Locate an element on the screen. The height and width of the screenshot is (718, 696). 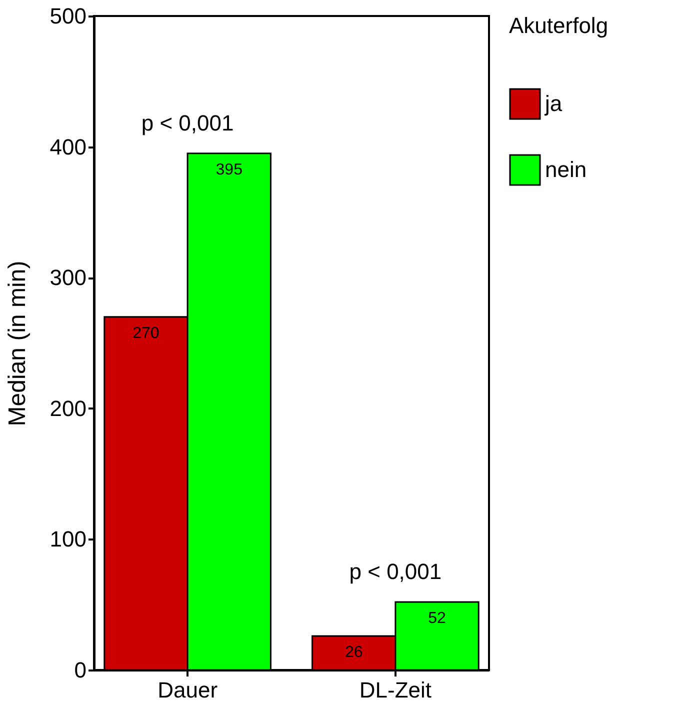
y-tick-label: 300 is located at coordinates (68, 277).